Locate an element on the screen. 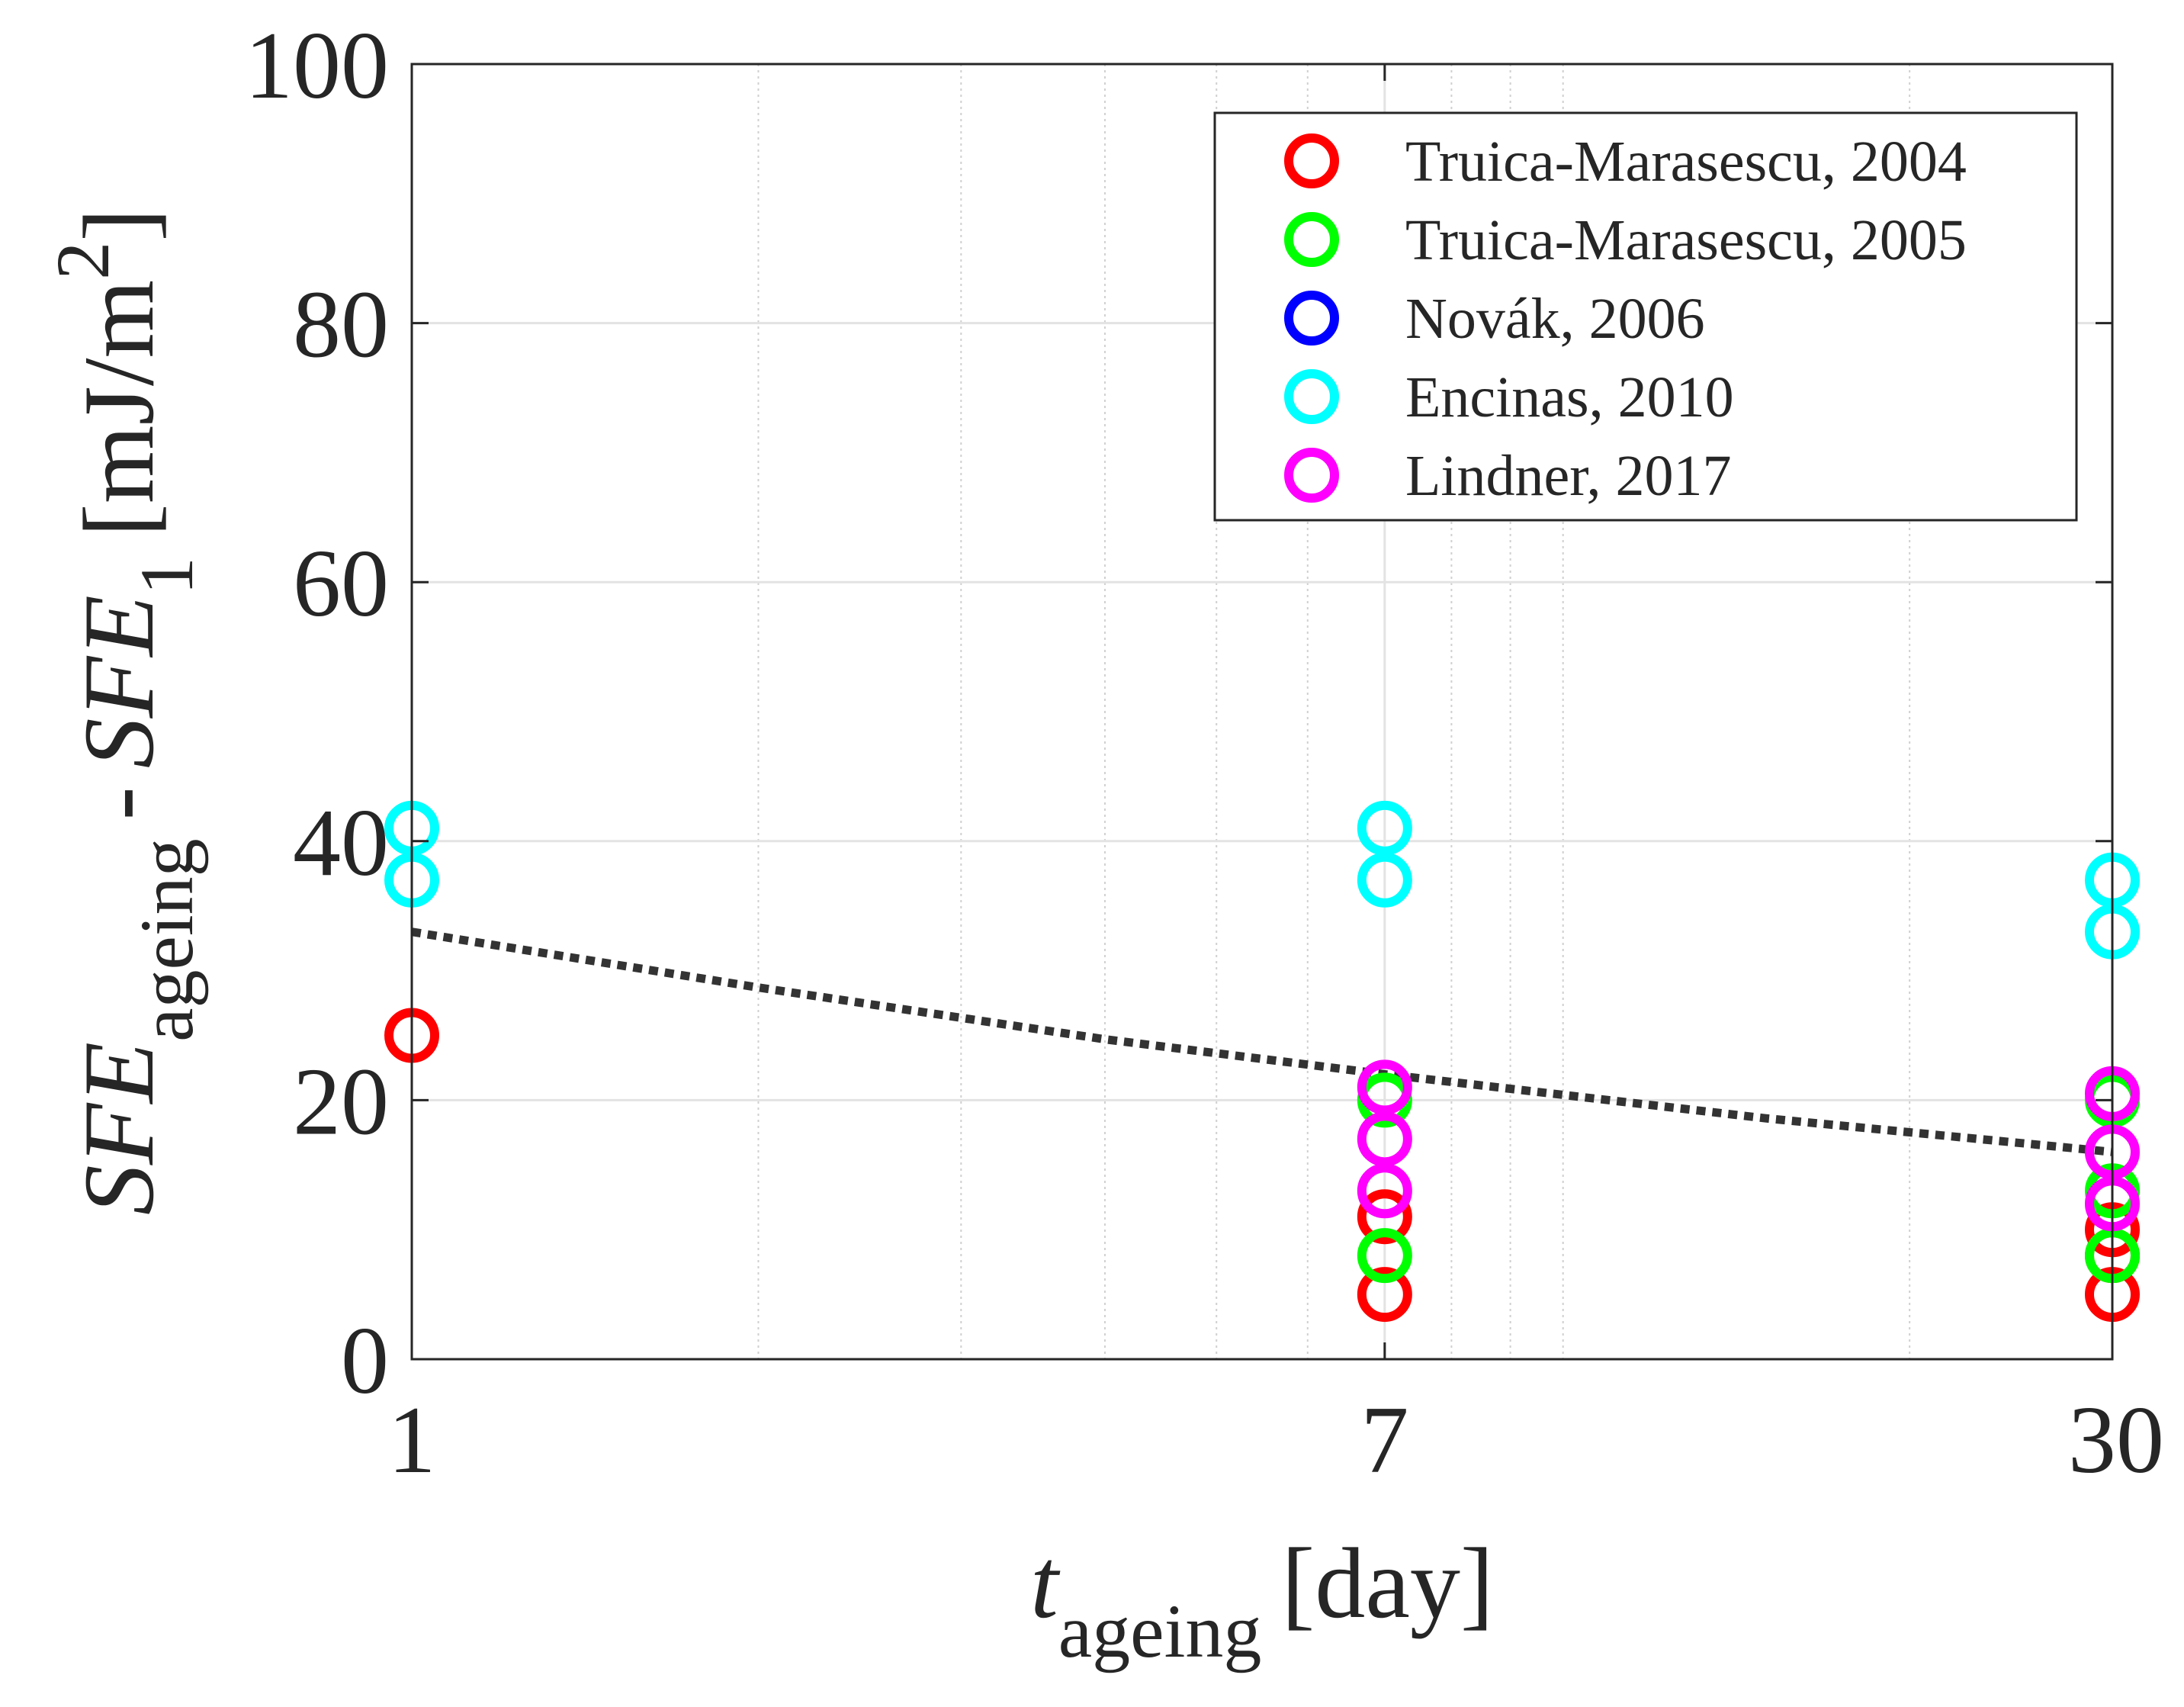  legend-label-lindner-2017: Lindner, 2017 is located at coordinates (1569, 476).